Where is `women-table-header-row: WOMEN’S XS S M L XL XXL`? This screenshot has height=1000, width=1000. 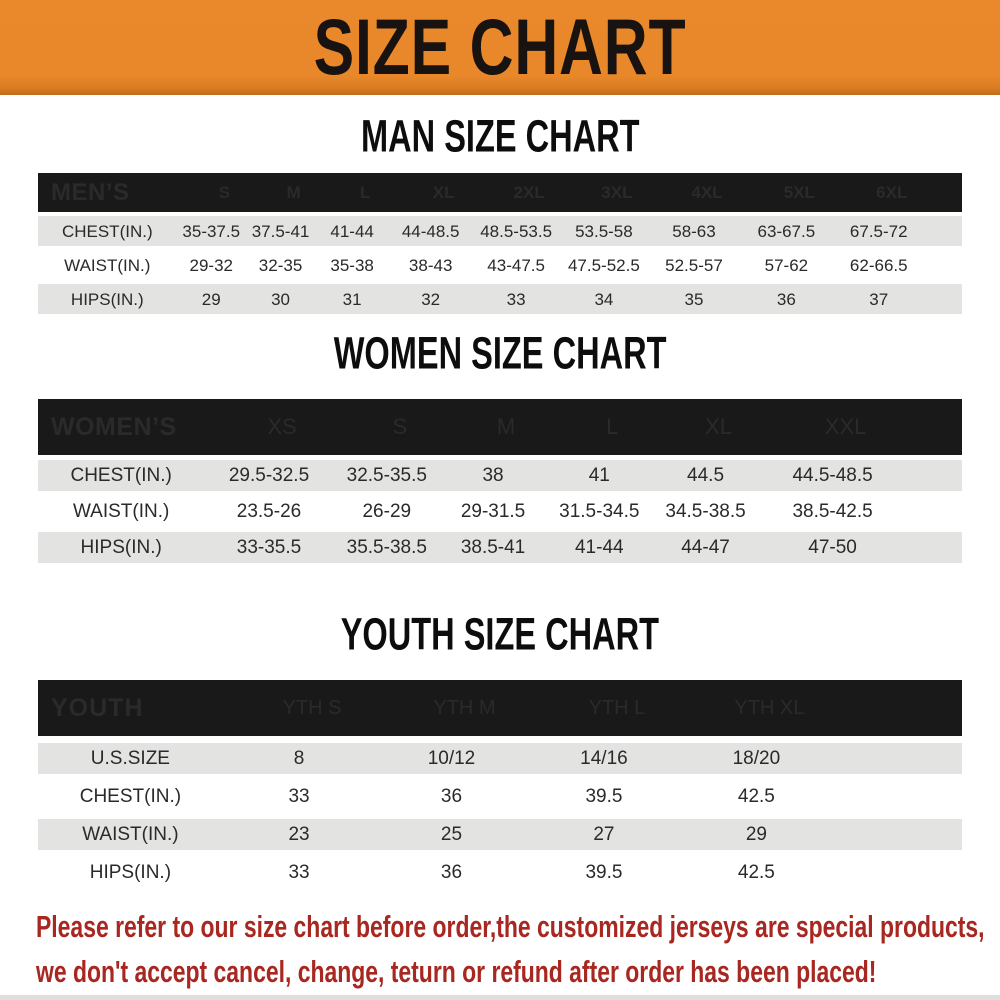 women-table-header-row: WOMEN’S XS S M L XL XXL is located at coordinates (500, 427).